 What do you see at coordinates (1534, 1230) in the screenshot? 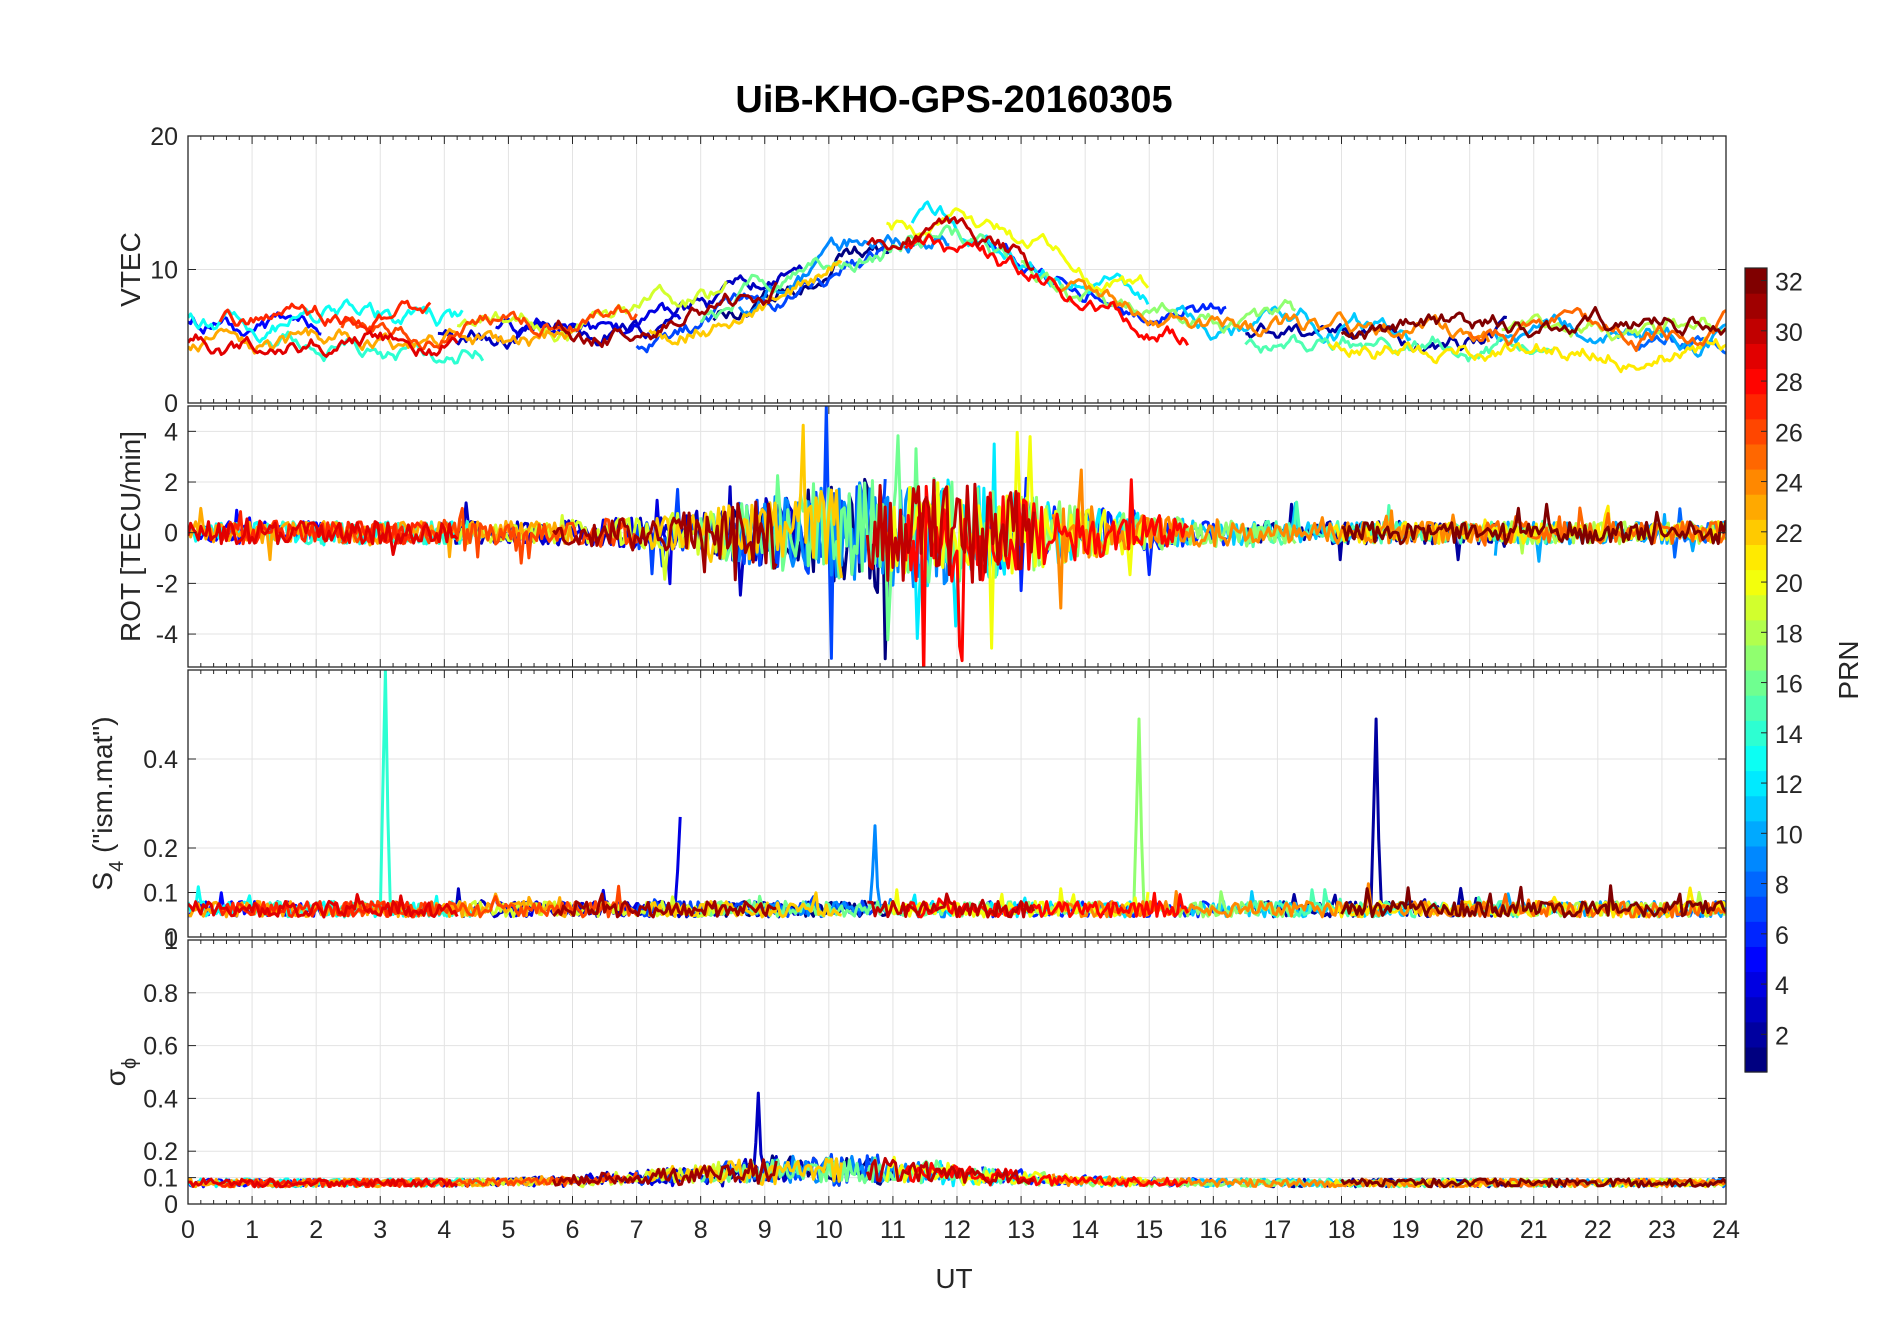
I see `x-tick-label: 21` at bounding box center [1534, 1230].